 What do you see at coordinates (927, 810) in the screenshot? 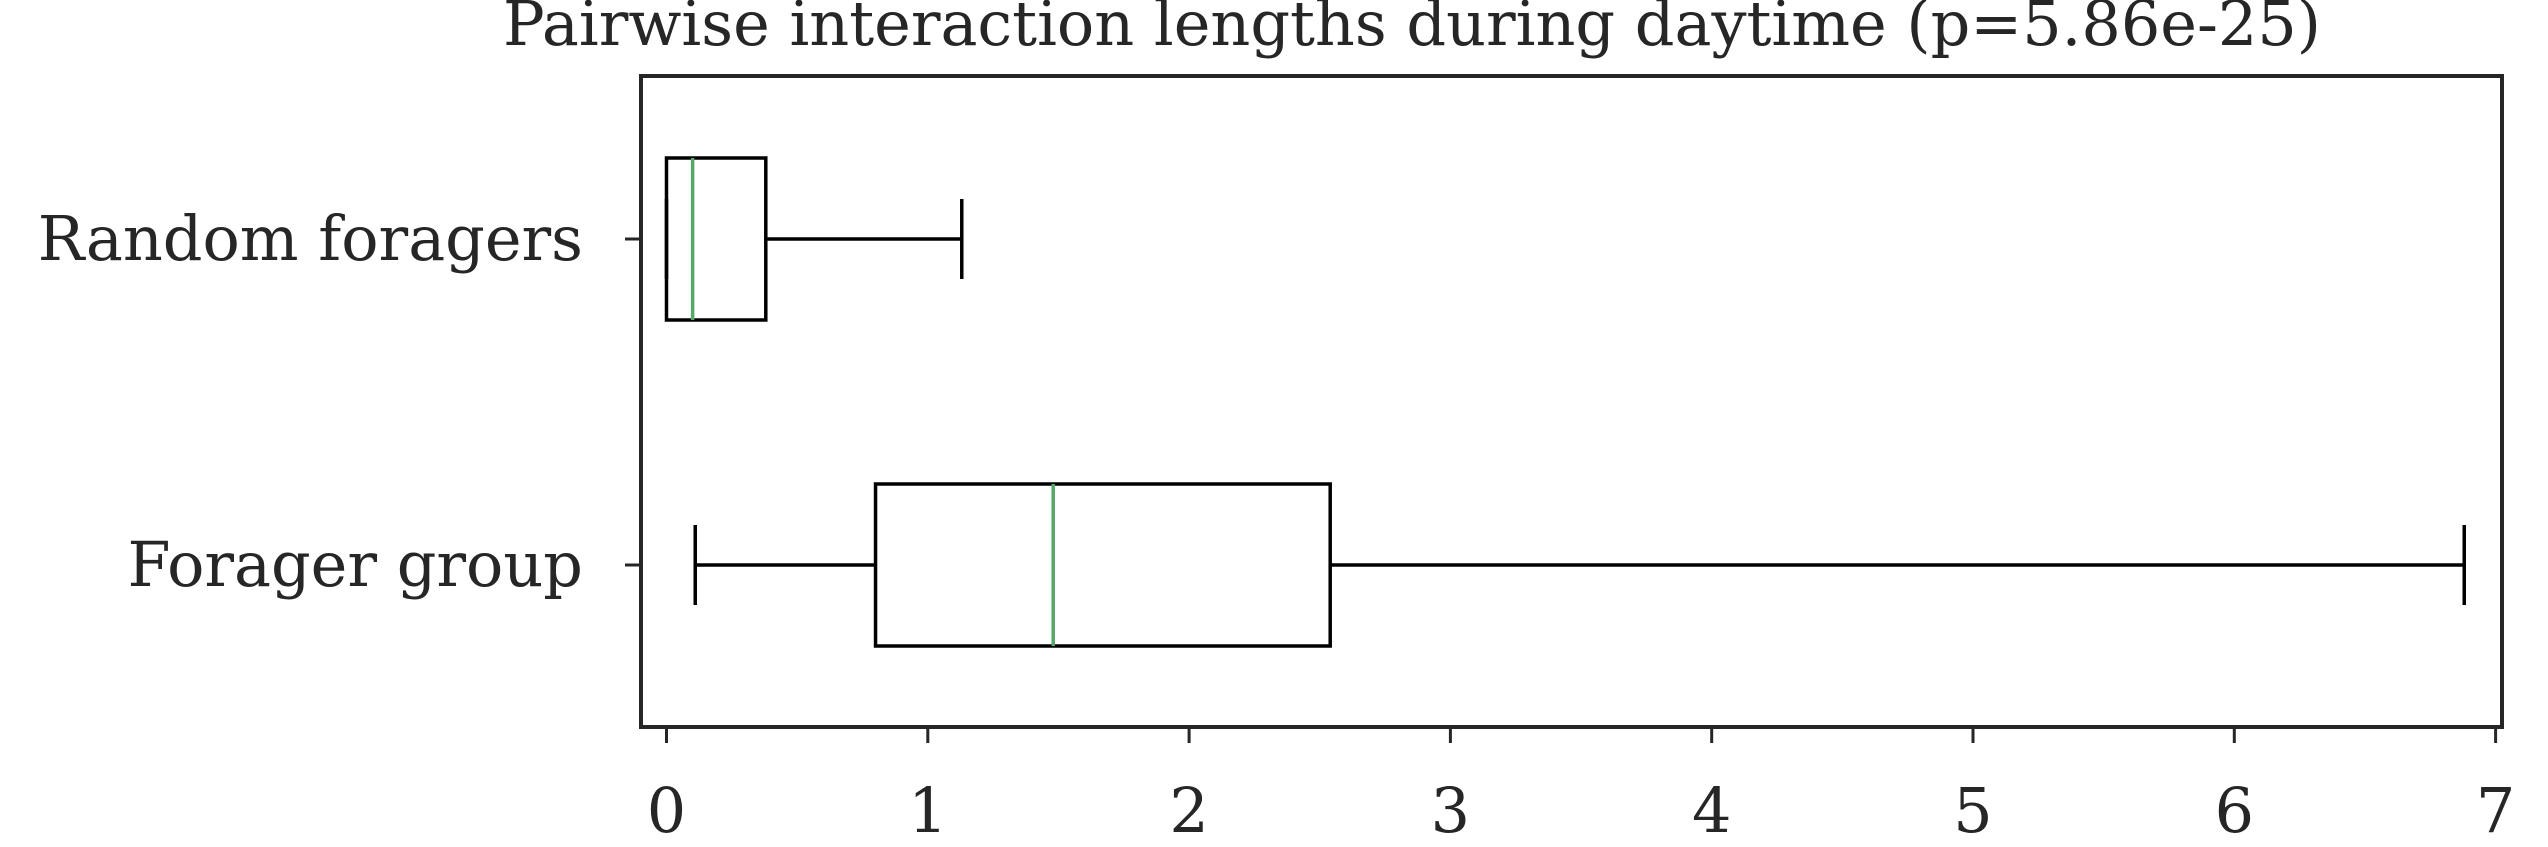
I see `x-tick-label: 1` at bounding box center [927, 810].